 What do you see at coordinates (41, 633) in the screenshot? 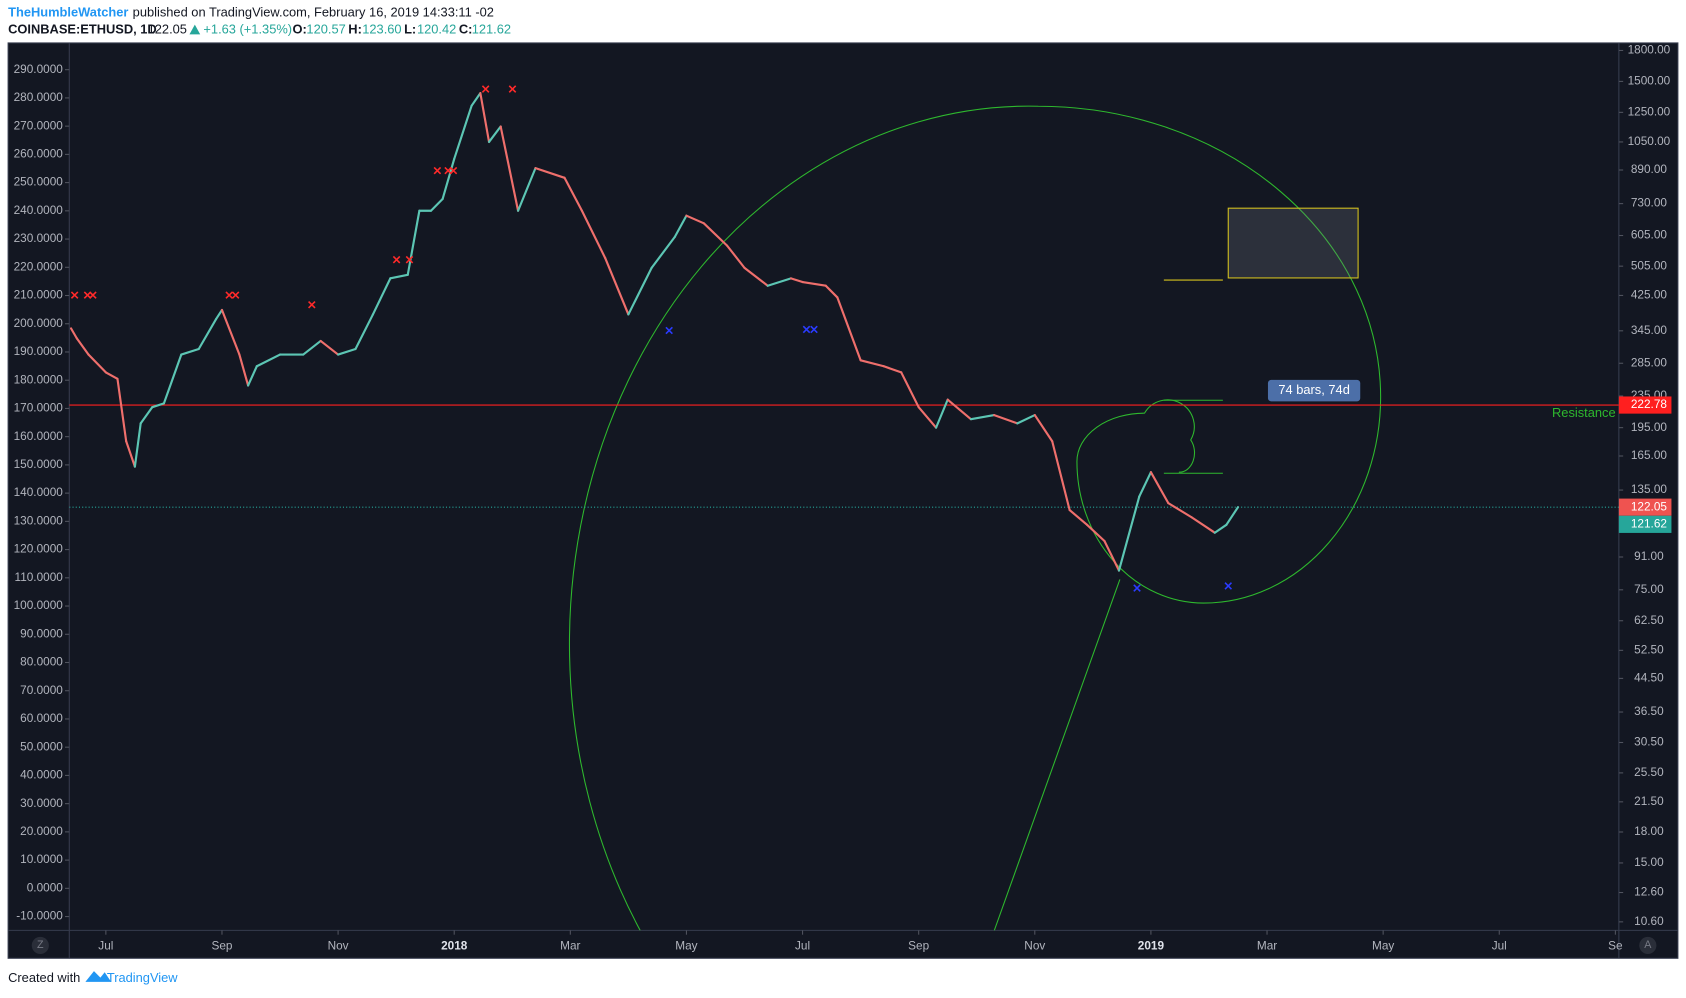
I see `y-tick-label: 90.0000` at bounding box center [41, 633].